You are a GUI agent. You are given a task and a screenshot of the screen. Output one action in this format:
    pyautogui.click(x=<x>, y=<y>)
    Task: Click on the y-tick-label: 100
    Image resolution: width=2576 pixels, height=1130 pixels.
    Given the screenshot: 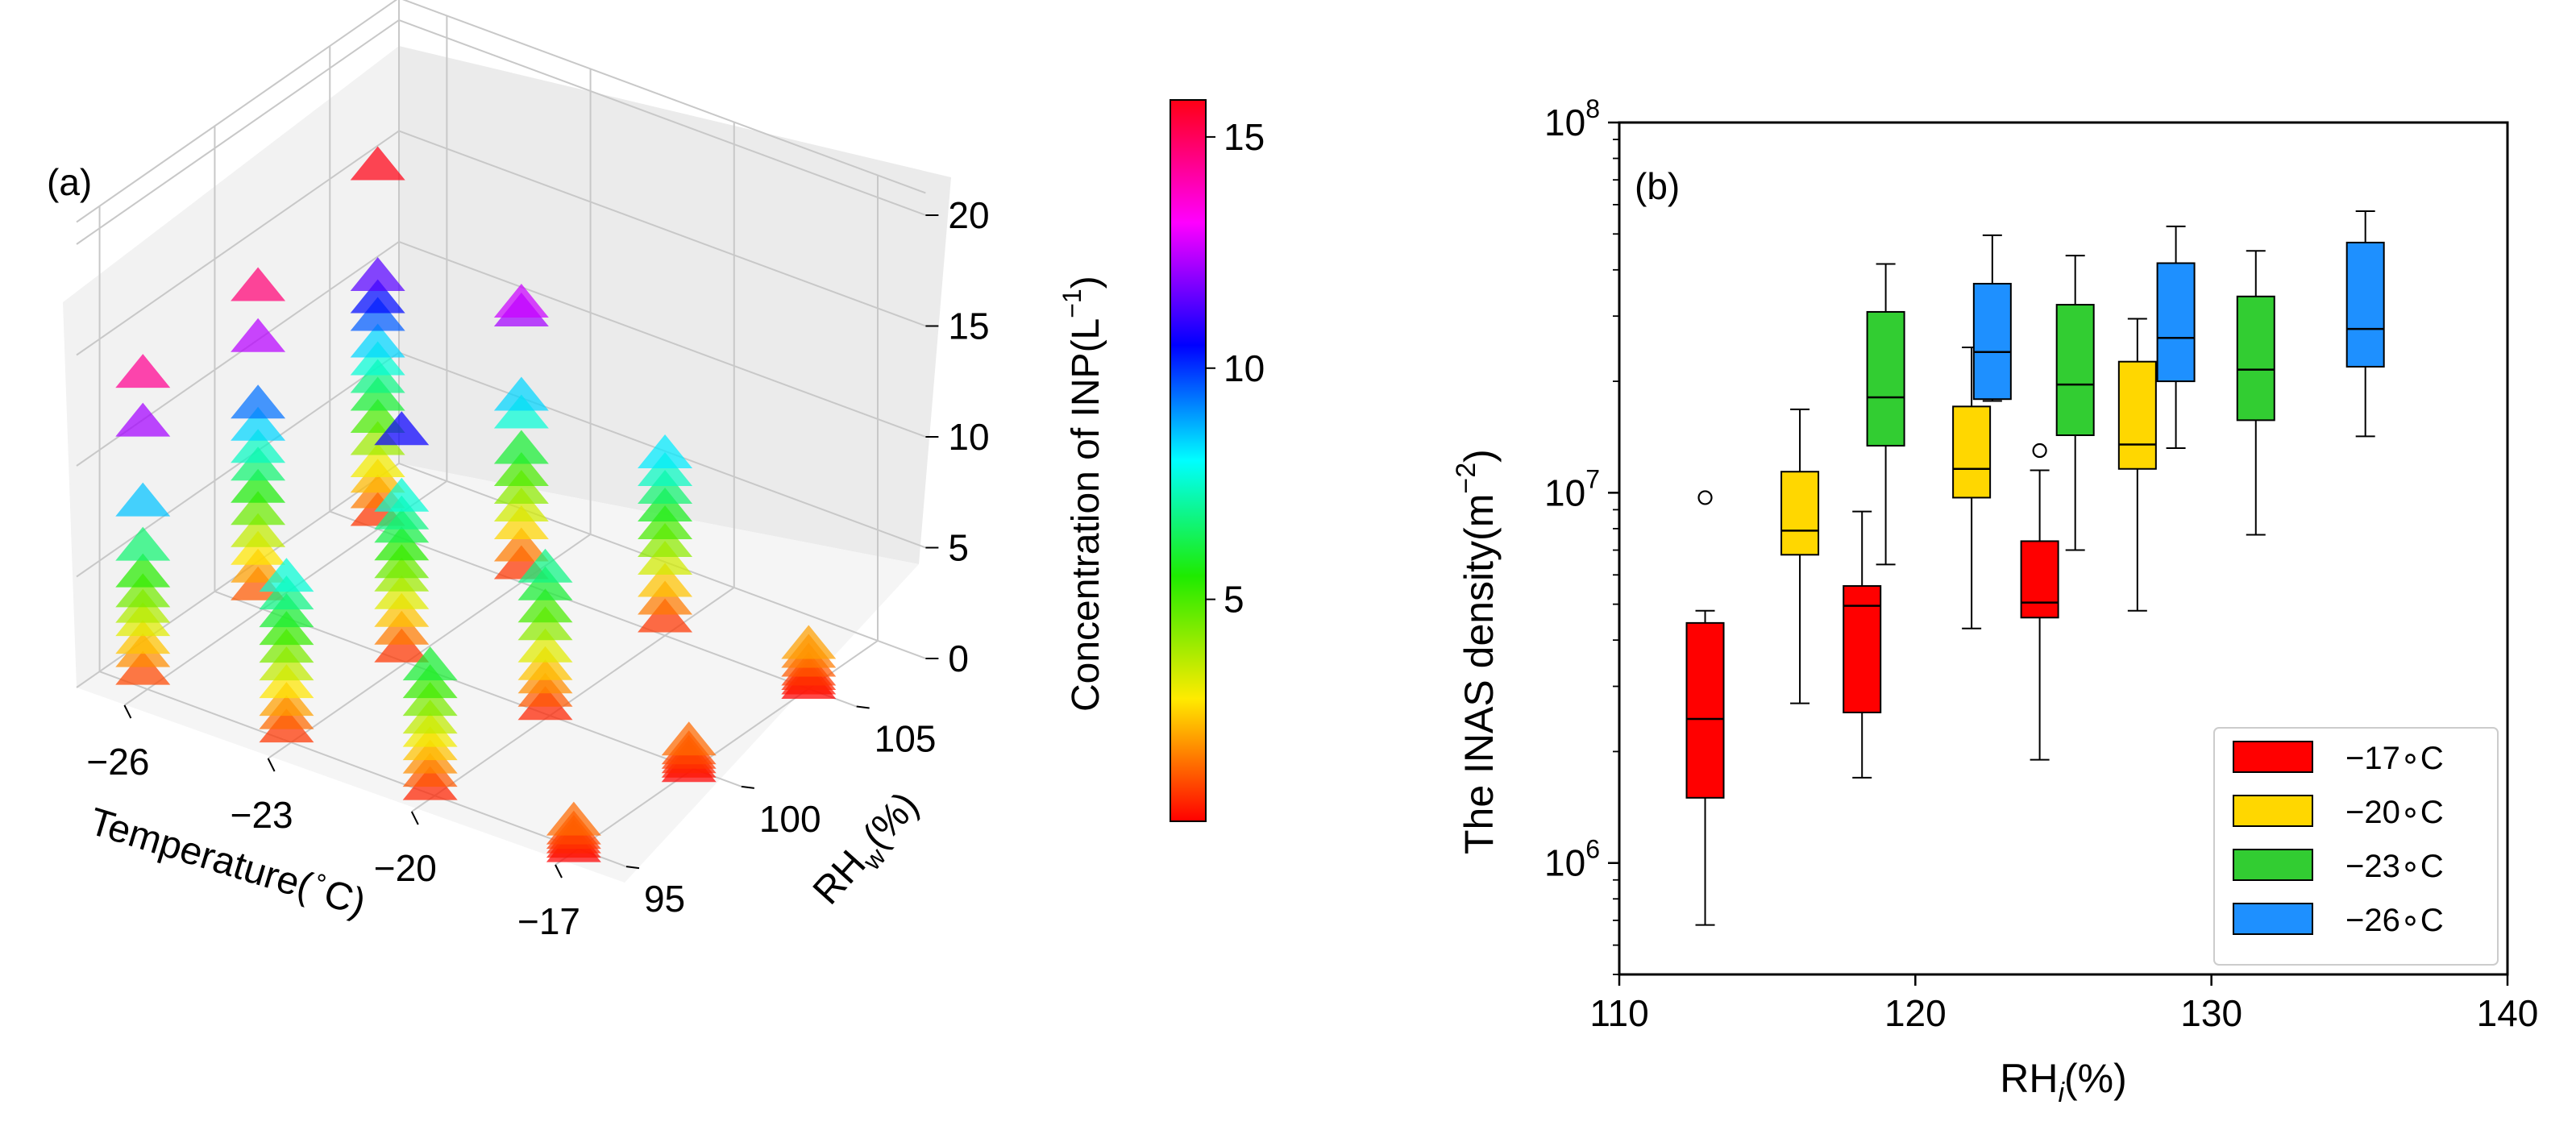 What is the action you would take?
    pyautogui.click(x=790, y=819)
    